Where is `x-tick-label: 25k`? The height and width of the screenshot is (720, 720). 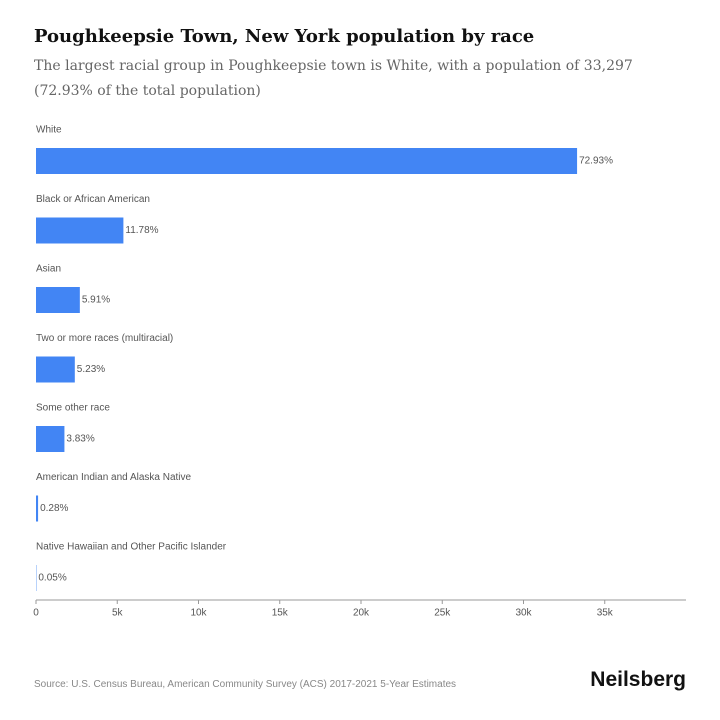 x-tick-label: 25k is located at coordinates (442, 613).